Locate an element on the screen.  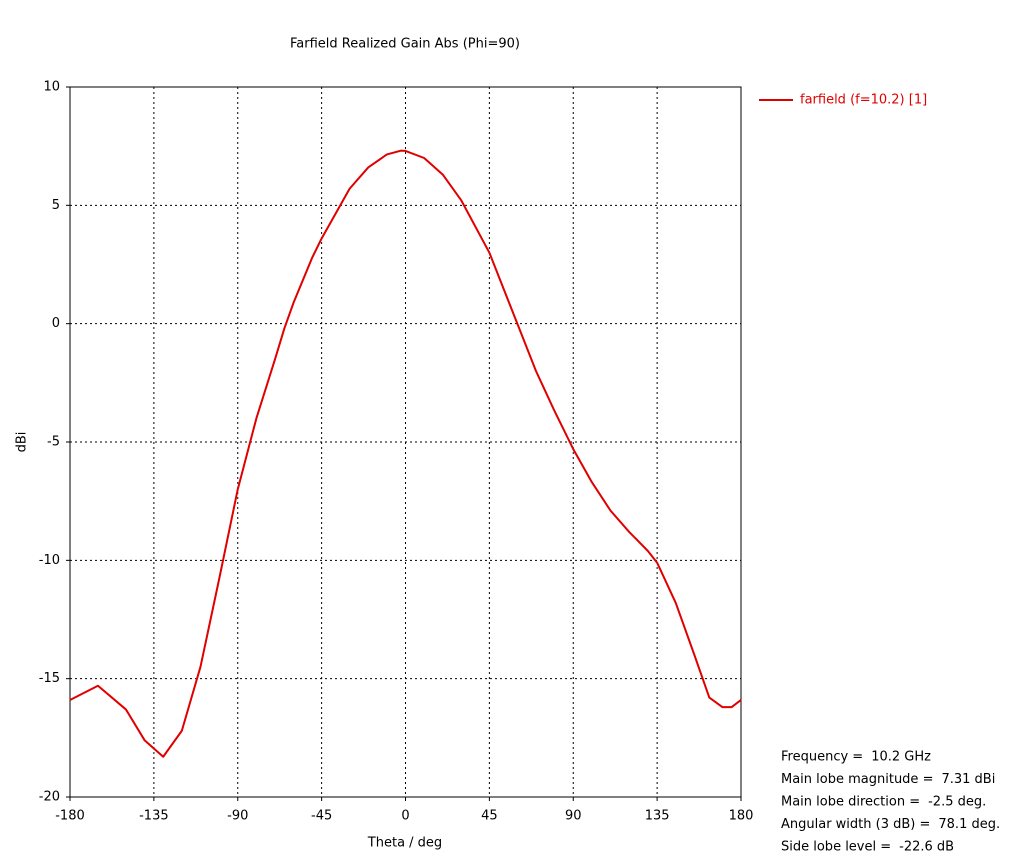
annotation-value: 7.31 dBi is located at coordinates (968, 779).